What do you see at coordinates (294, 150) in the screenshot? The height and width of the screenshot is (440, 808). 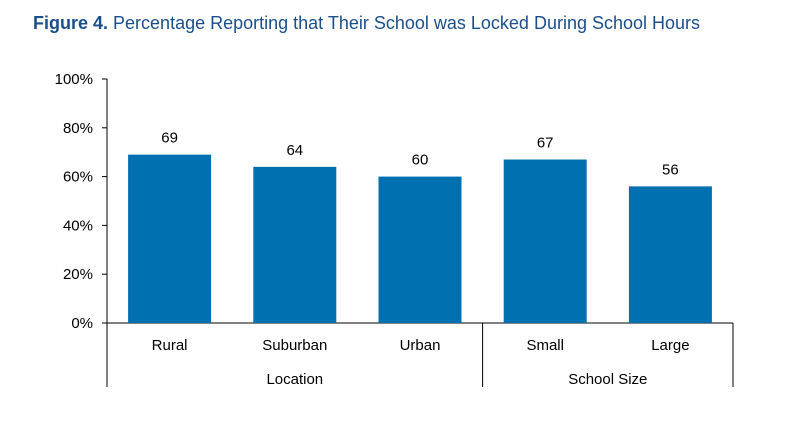 I see `data-label: 64` at bounding box center [294, 150].